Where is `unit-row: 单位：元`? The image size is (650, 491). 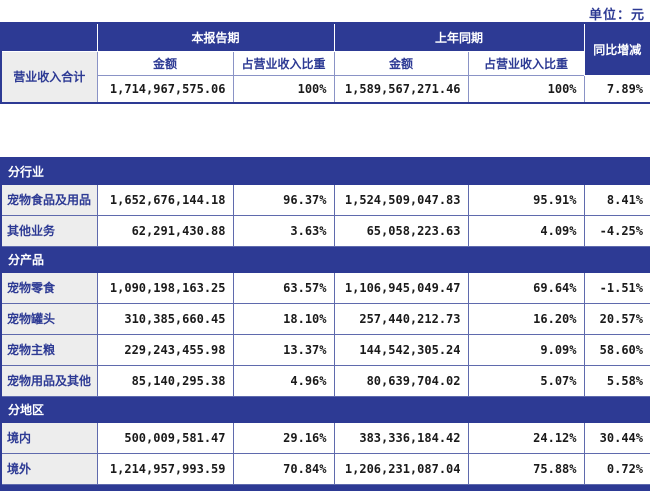
unit-row: 单位：元 is located at coordinates (325, 11).